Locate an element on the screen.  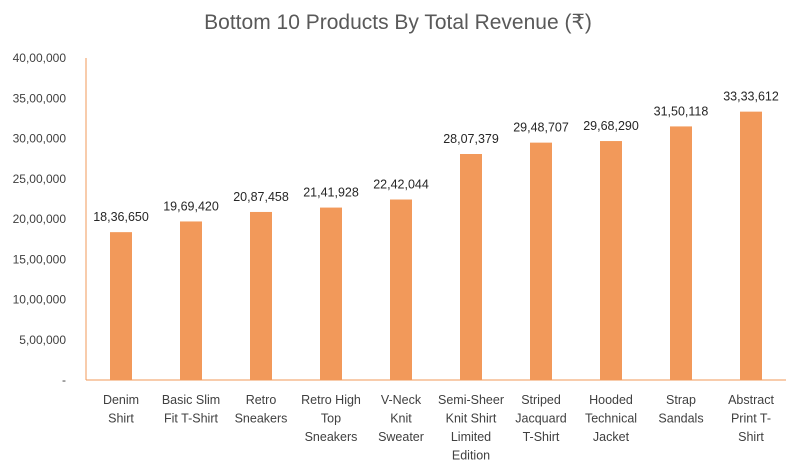
data-label: 19,69,420 is located at coordinates (191, 206).